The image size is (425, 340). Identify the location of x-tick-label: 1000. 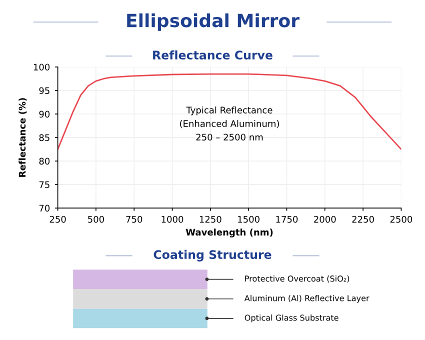
(173, 219).